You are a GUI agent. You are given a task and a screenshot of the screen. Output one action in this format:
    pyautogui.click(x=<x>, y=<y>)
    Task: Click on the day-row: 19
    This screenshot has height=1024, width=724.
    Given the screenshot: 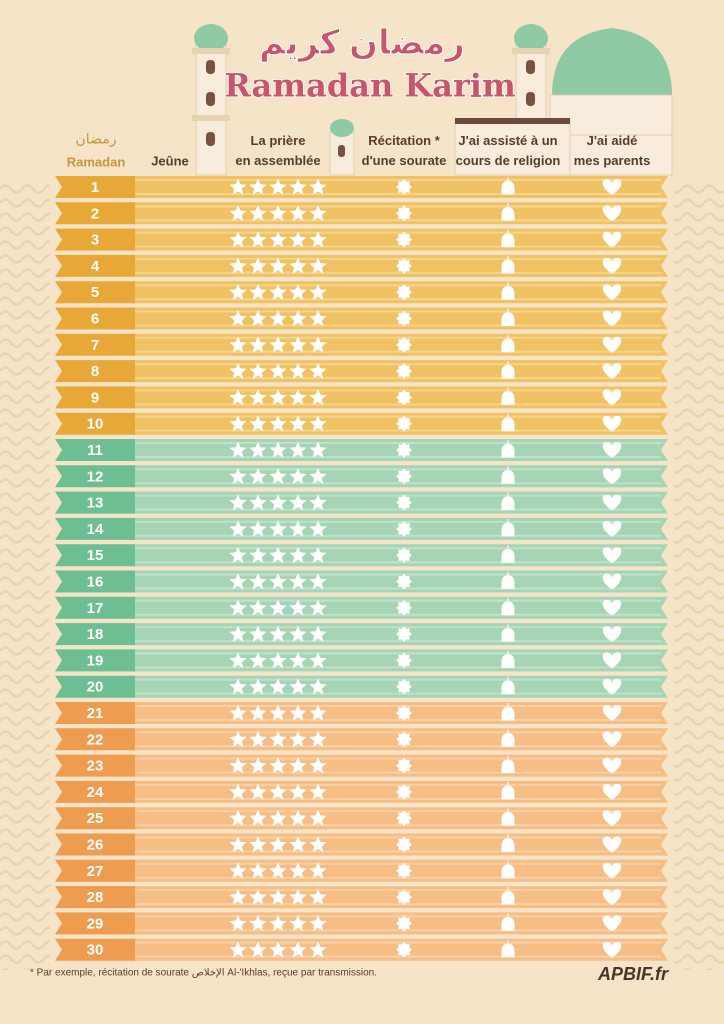 What is the action you would take?
    pyautogui.click(x=361, y=660)
    